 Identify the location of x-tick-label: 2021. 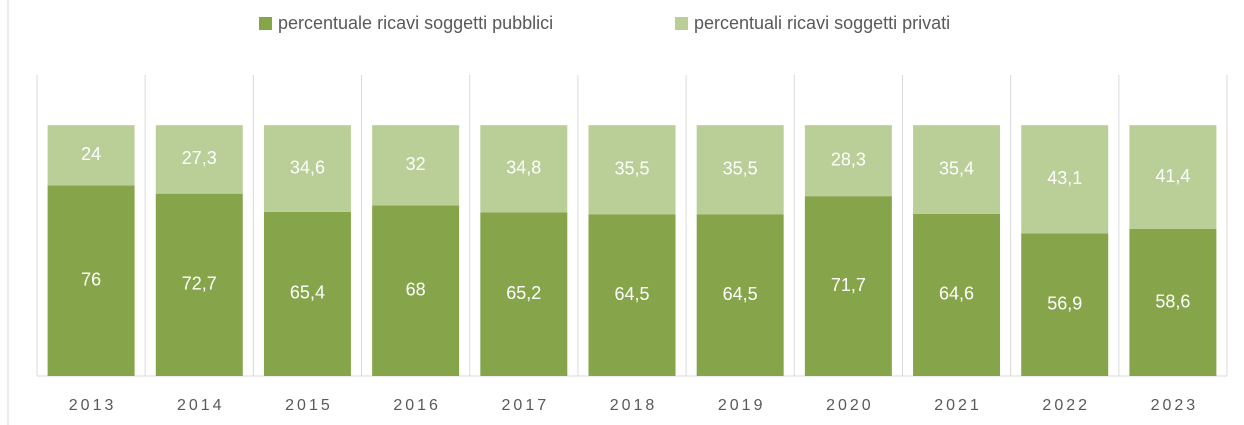
(958, 405).